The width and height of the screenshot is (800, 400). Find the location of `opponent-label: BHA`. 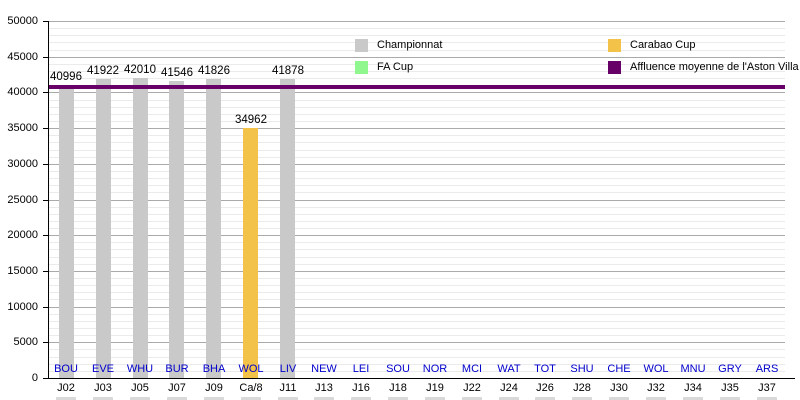

opponent-label: BHA is located at coordinates (214, 369).